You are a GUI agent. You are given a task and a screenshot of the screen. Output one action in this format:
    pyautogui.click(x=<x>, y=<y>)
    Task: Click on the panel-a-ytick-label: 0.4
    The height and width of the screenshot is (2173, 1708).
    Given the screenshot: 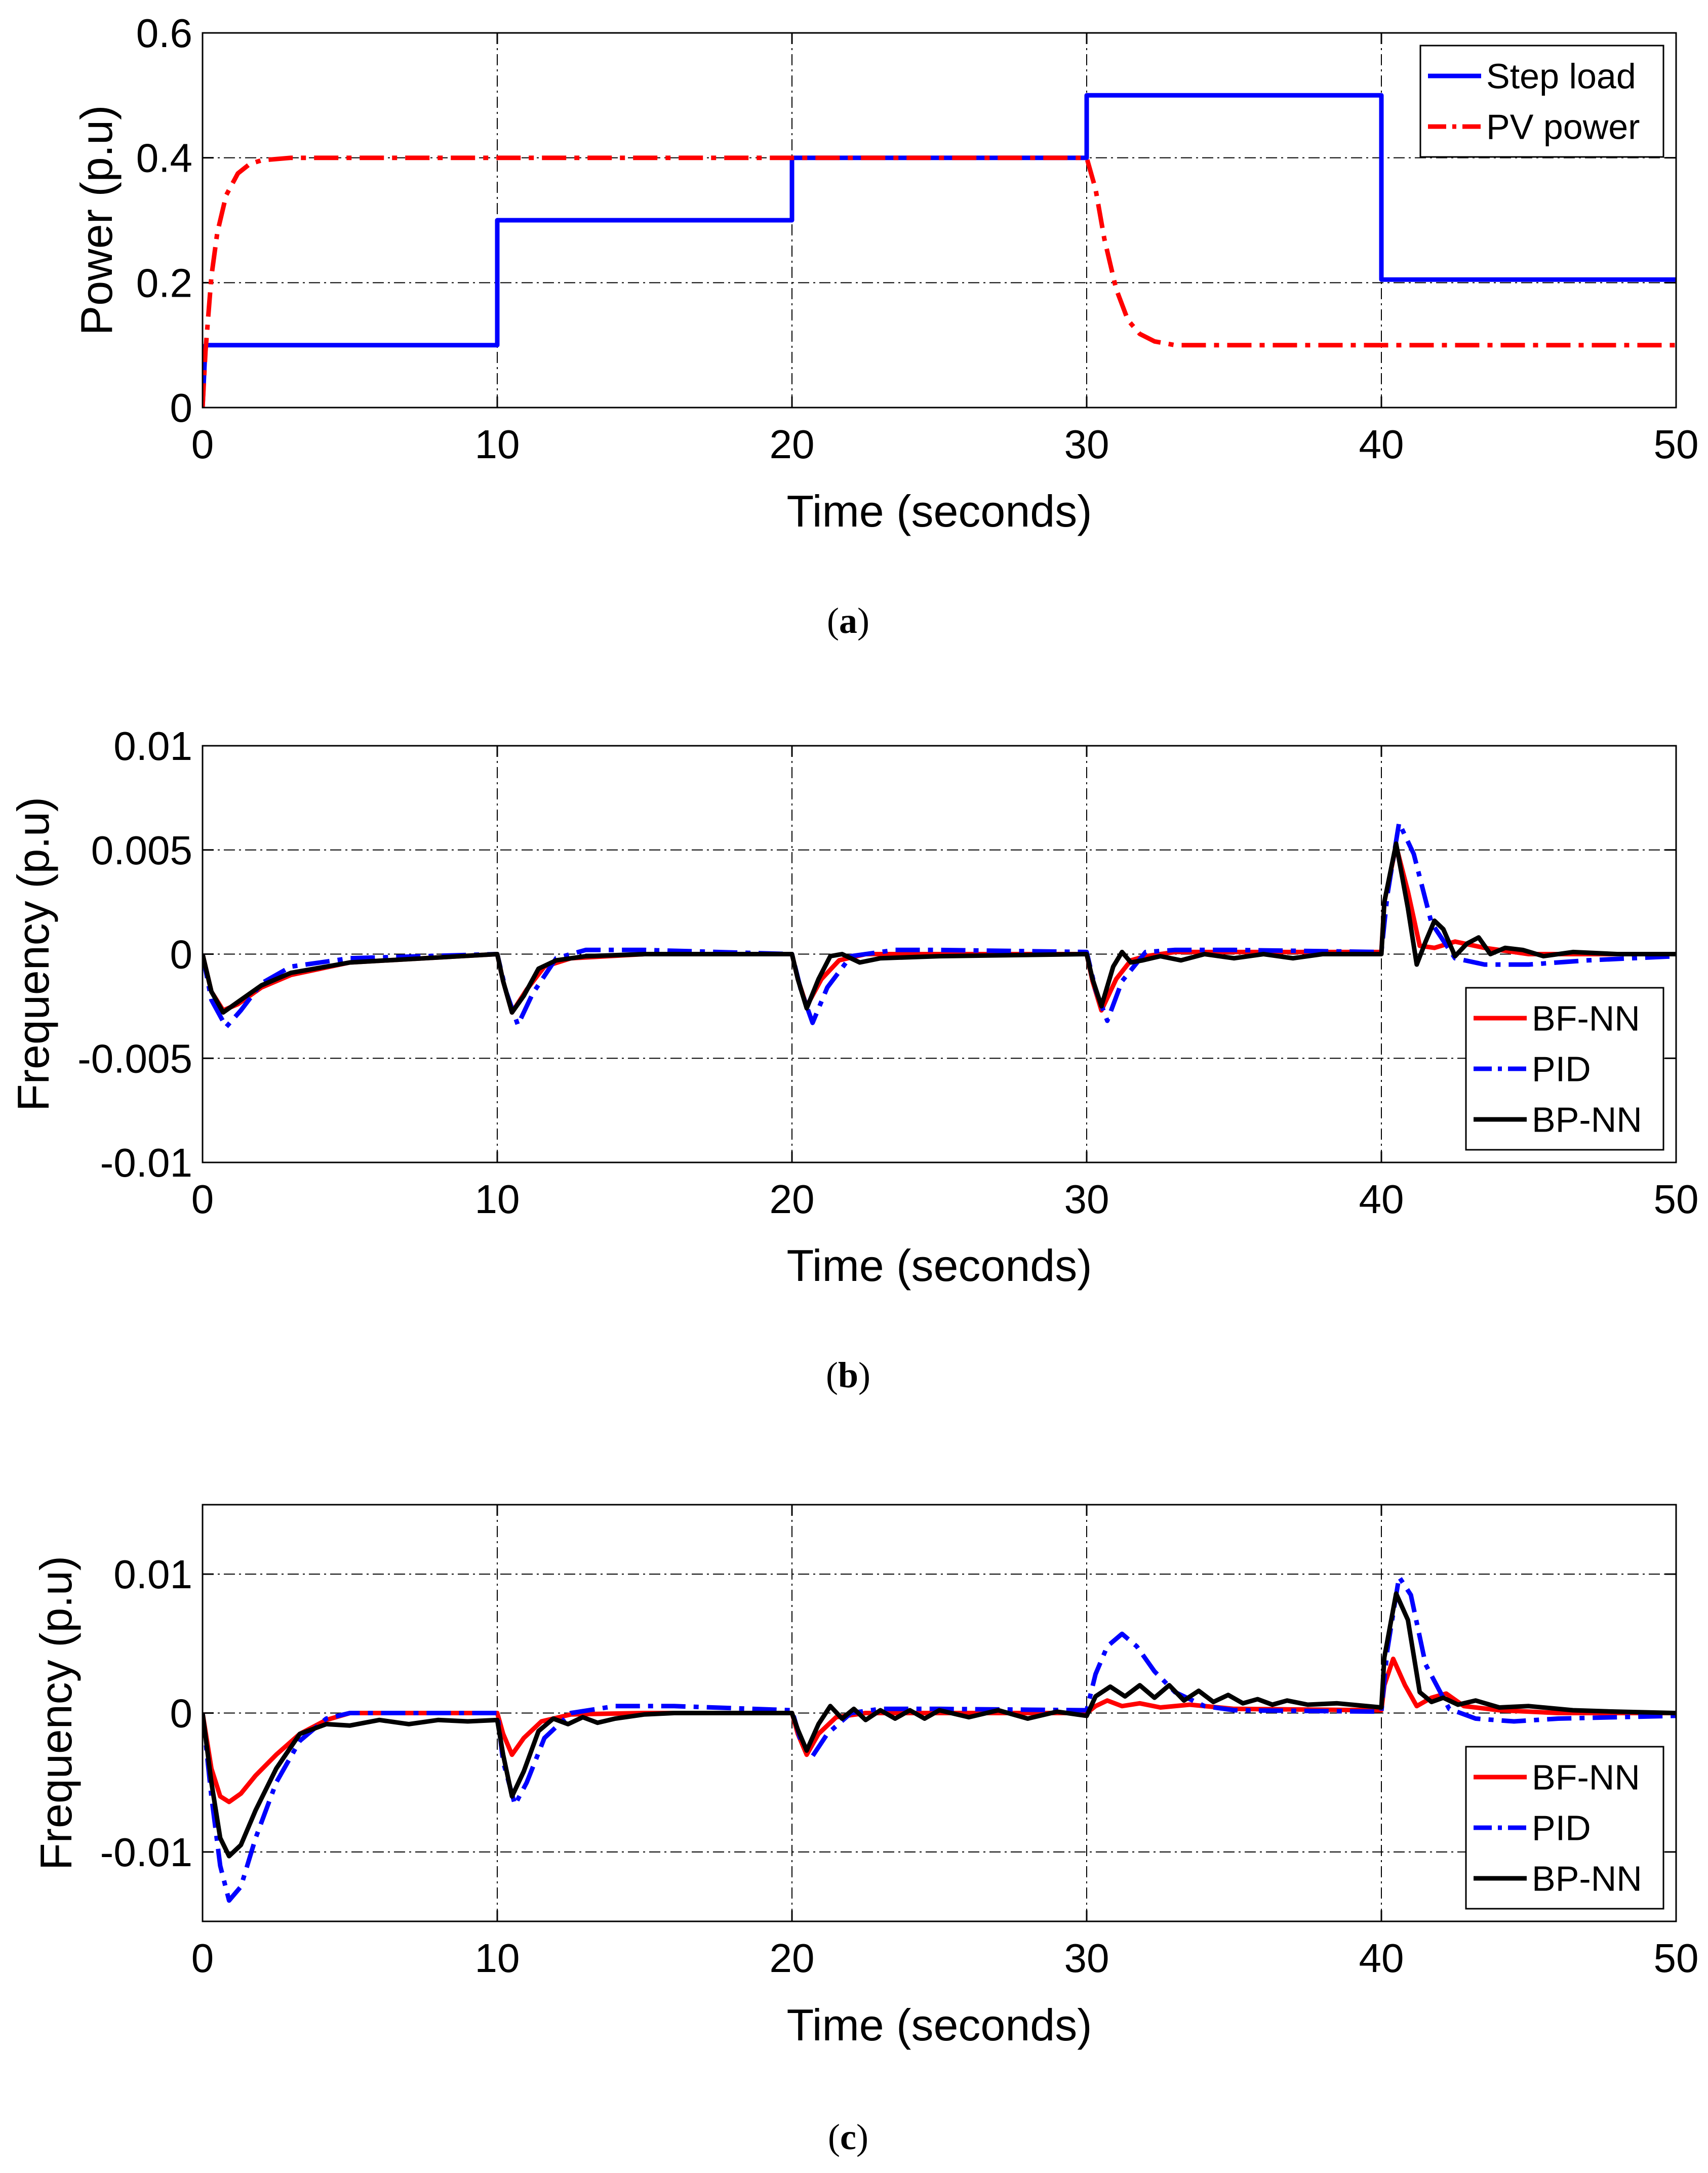 What is the action you would take?
    pyautogui.click(x=164, y=158)
    